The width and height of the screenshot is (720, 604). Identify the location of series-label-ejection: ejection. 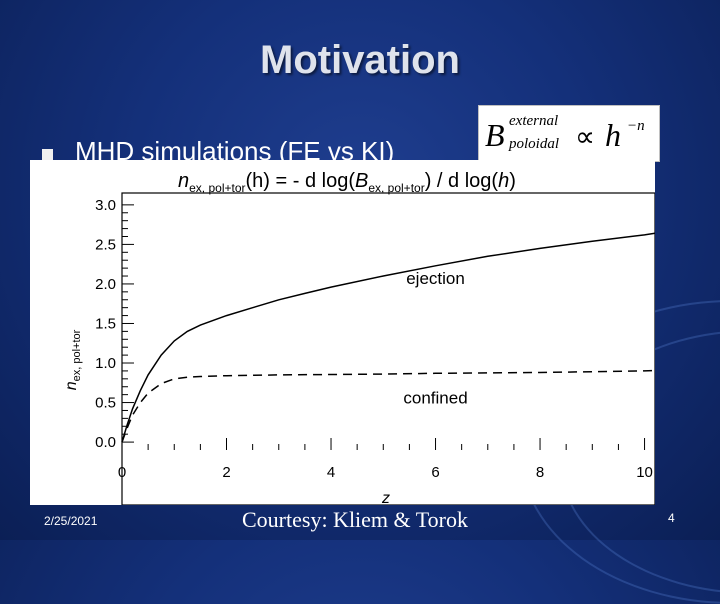
(435, 278).